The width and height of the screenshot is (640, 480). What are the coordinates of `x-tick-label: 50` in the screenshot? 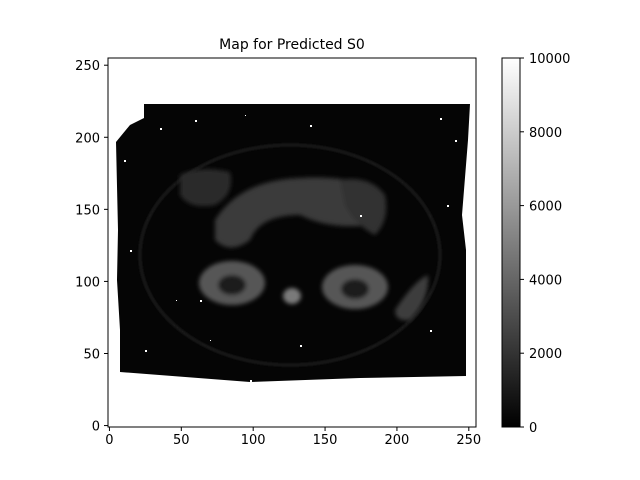 It's located at (181, 440).